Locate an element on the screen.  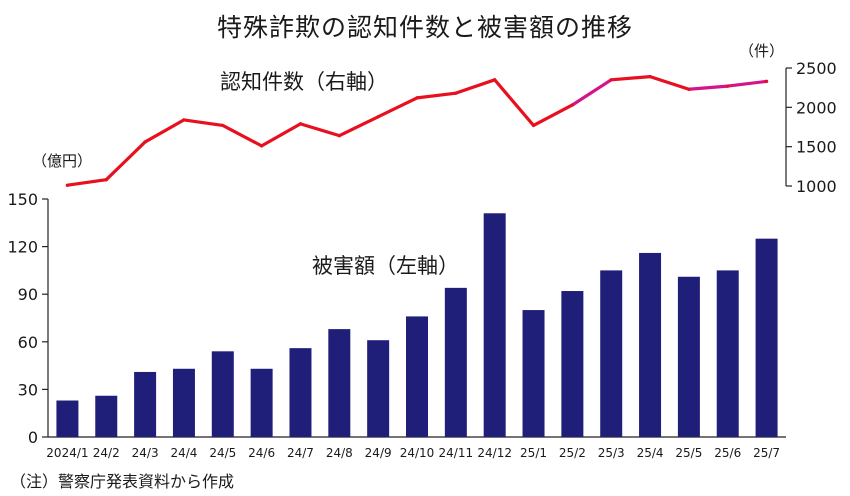
x-tick-label: 24/11 is located at coordinates (456, 453).